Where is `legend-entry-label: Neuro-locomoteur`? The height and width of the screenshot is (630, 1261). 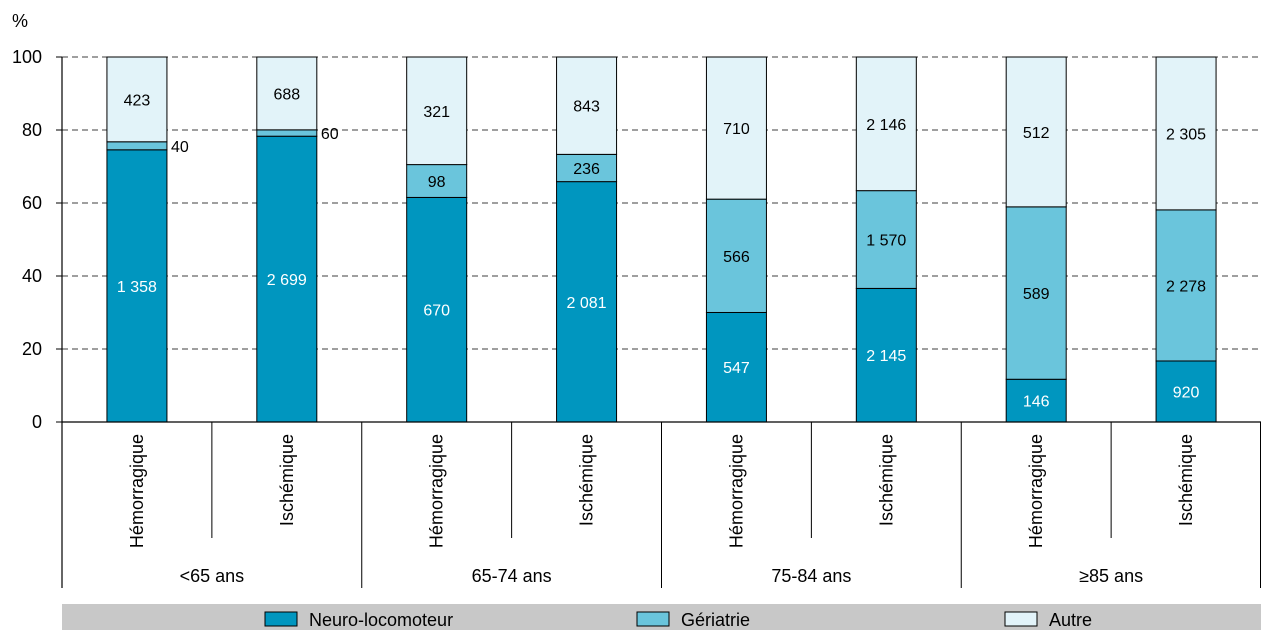 legend-entry-label: Neuro-locomoteur is located at coordinates (381, 620).